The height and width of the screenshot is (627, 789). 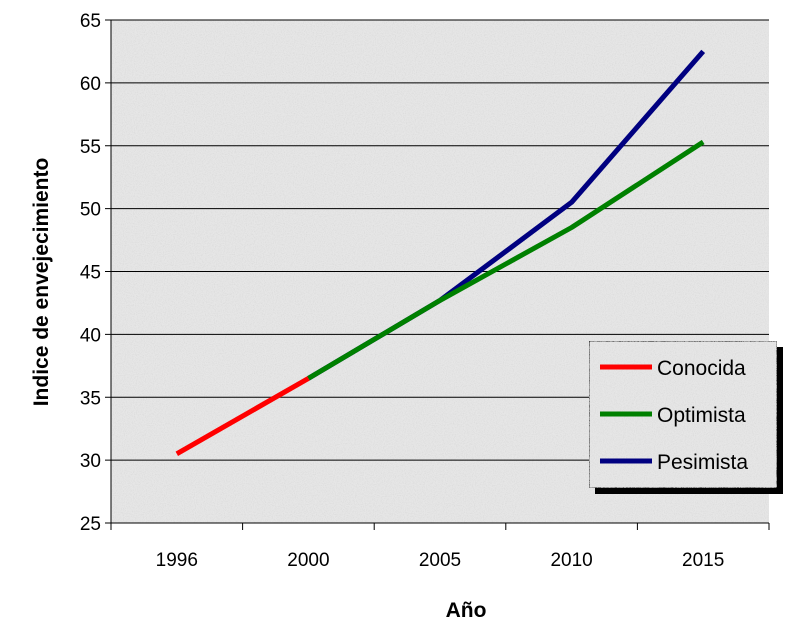 I want to click on y-tick-label-65: 65, so click(x=90, y=21).